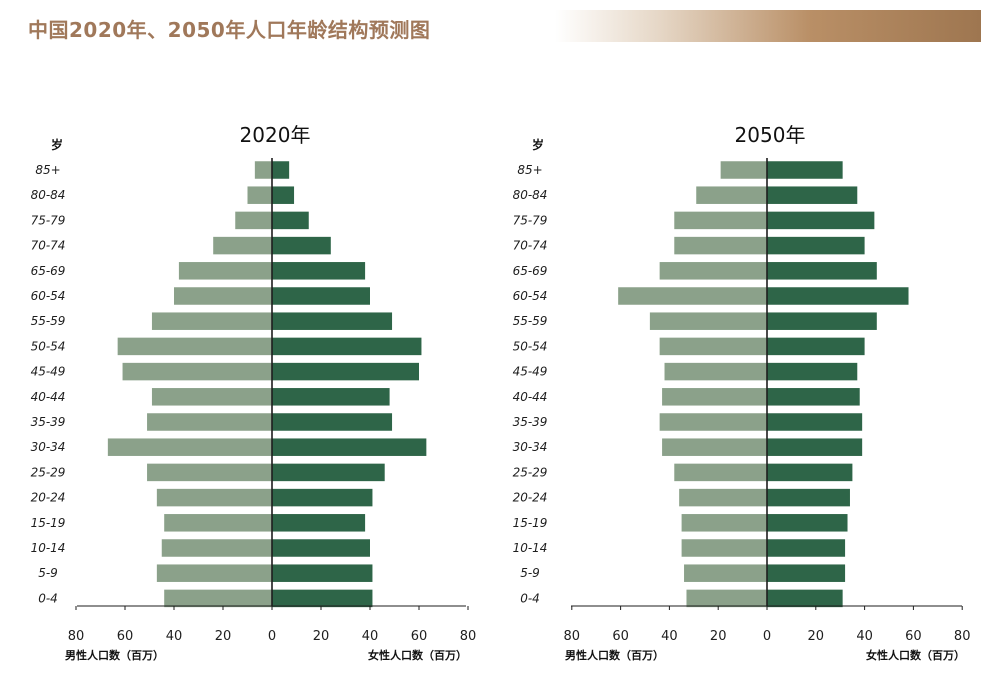 The width and height of the screenshot is (1000, 684). I want to click on panel-title: 2020年, so click(275, 135).